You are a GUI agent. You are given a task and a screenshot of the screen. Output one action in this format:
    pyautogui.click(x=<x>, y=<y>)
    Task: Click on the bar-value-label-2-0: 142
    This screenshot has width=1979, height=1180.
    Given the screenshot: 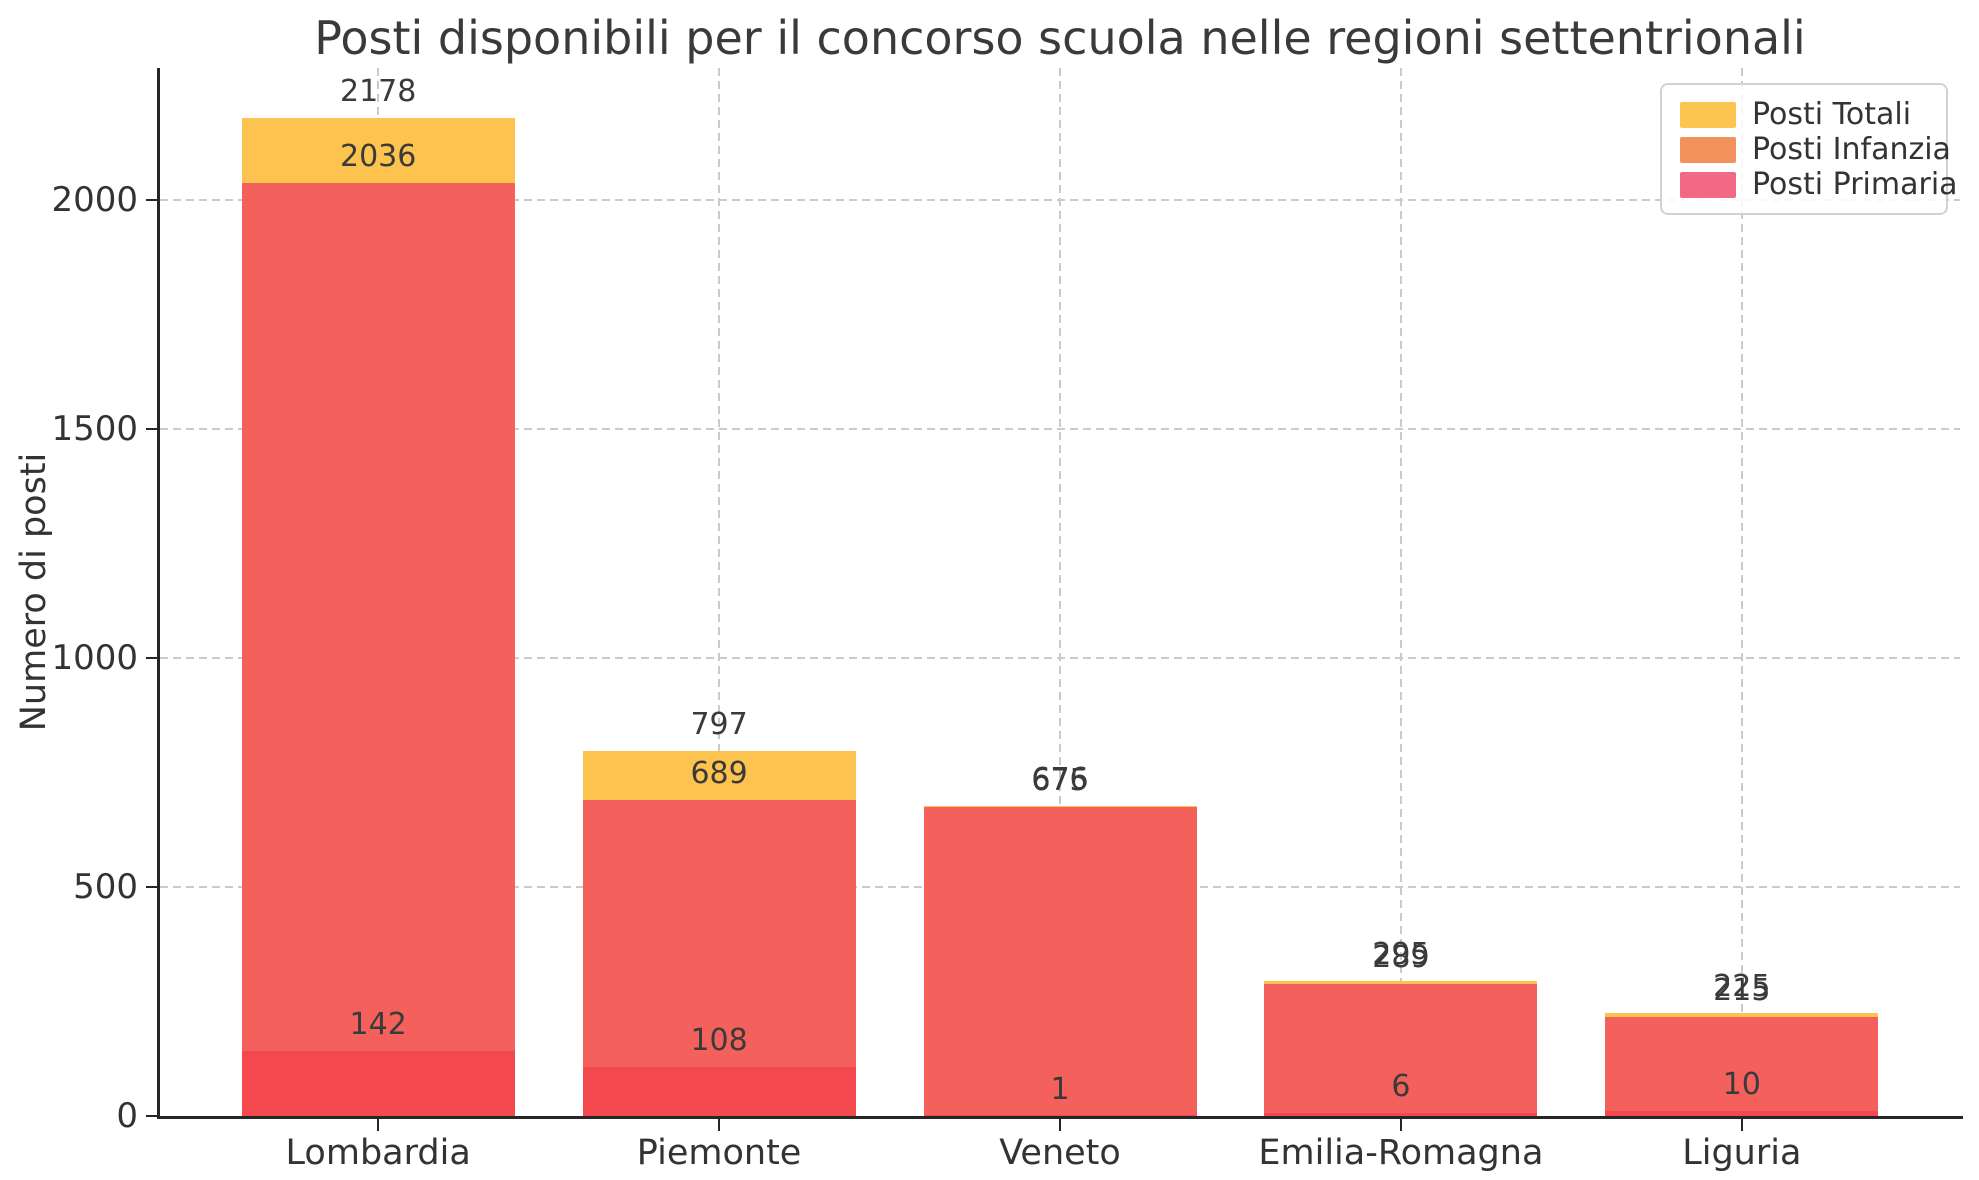 What is the action you would take?
    pyautogui.click(x=378, y=1024)
    